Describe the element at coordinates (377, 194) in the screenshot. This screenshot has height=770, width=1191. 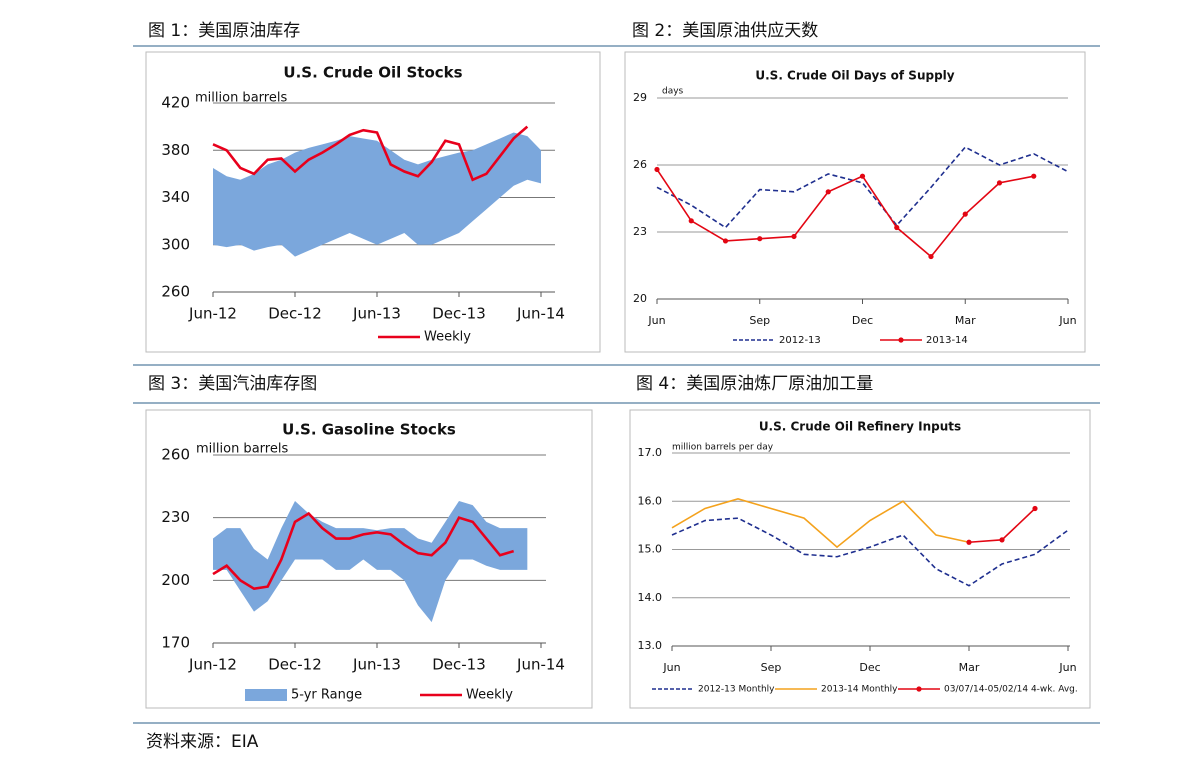
I see `range-band` at that location.